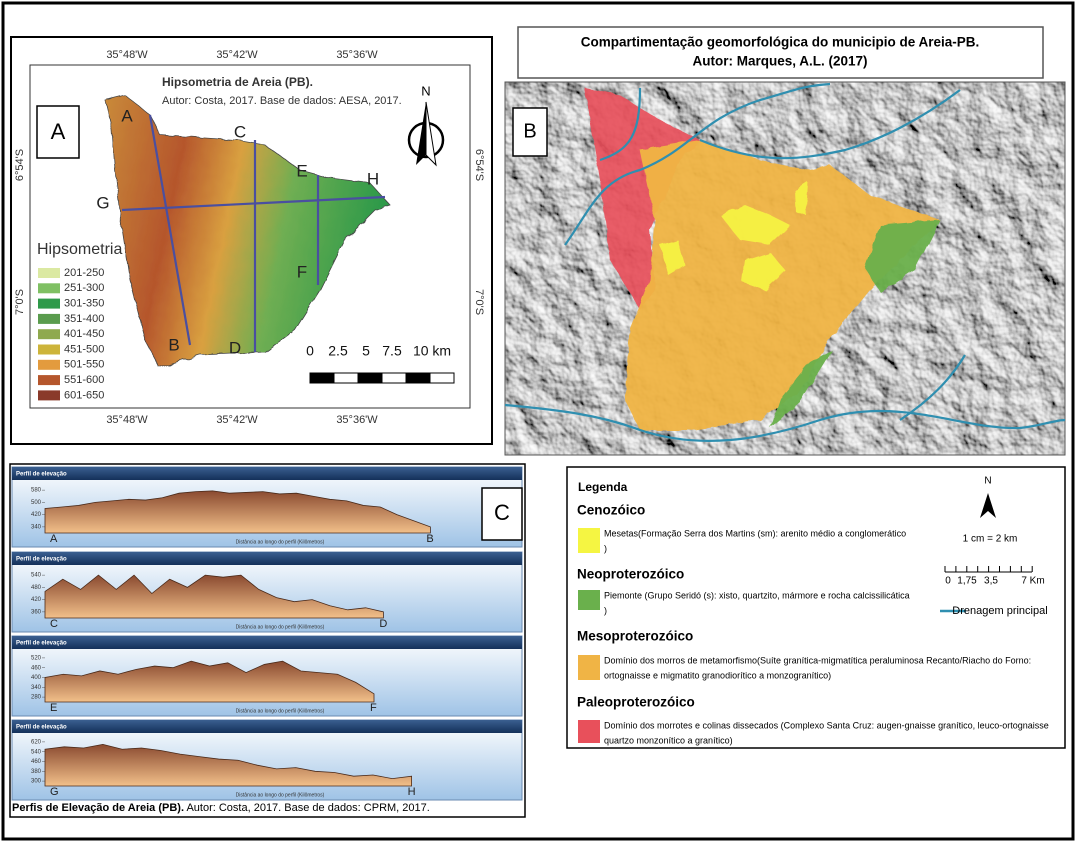 Image resolution: width=1077 pixels, height=843 pixels. I want to click on legend-title: Legenda, so click(603, 487).